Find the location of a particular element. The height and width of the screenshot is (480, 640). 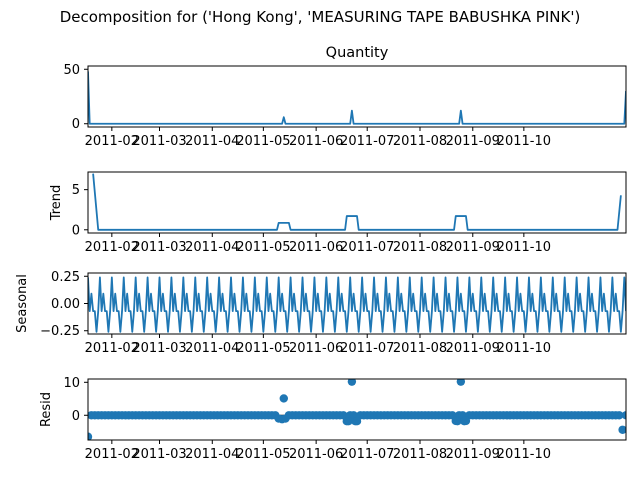

panel-3-xtick-label: 2011-04 is located at coordinates (212, 348).